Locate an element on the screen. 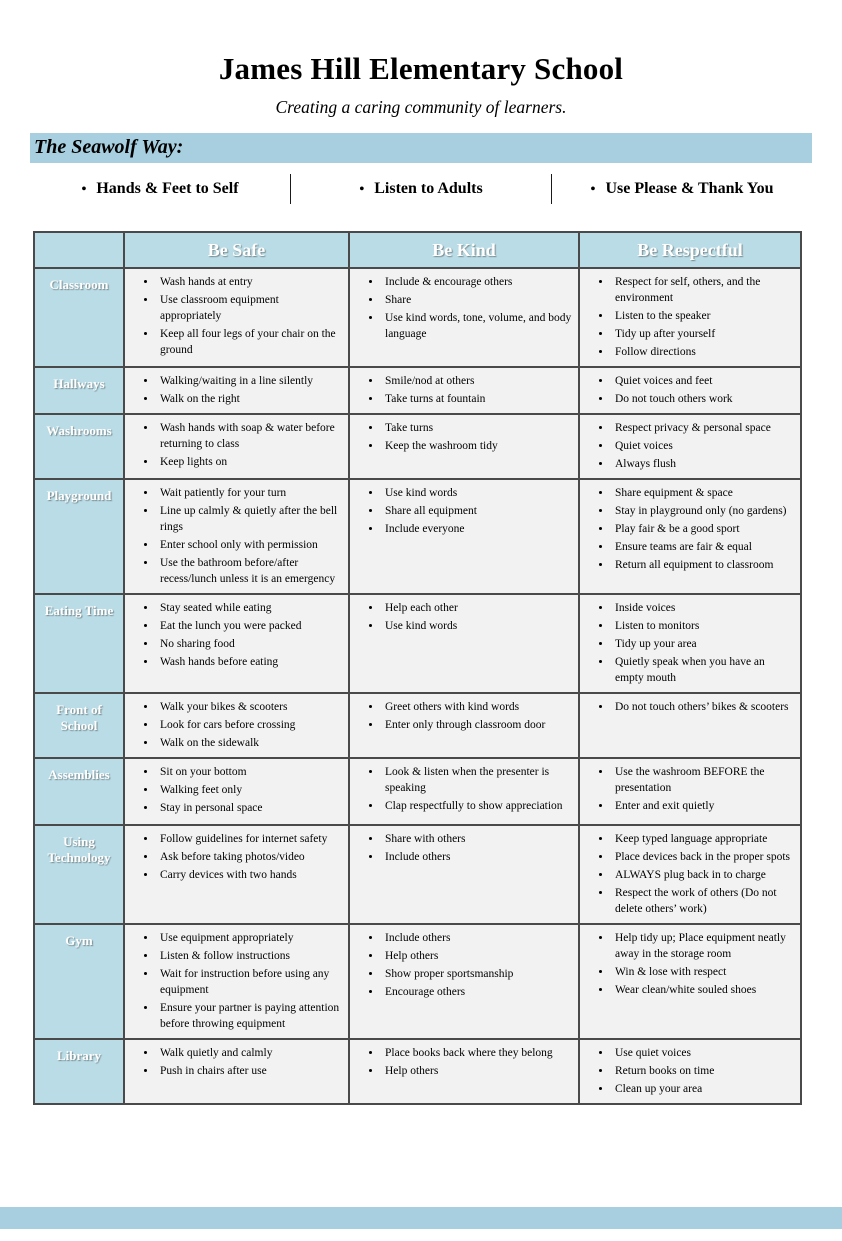 The image size is (842, 1241). footer-bar is located at coordinates (421, 1218).